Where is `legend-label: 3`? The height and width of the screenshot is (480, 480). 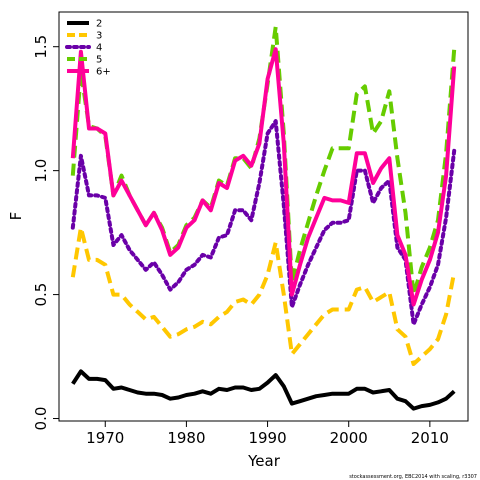
legend-label: 3 is located at coordinates (99, 36).